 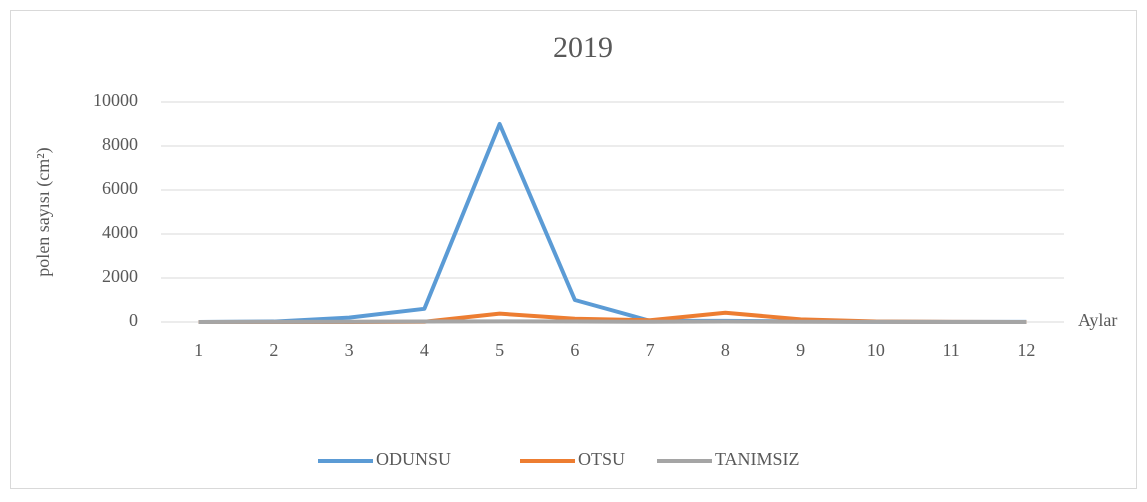 What do you see at coordinates (115, 100) in the screenshot?
I see `y-tick-label: 10000` at bounding box center [115, 100].